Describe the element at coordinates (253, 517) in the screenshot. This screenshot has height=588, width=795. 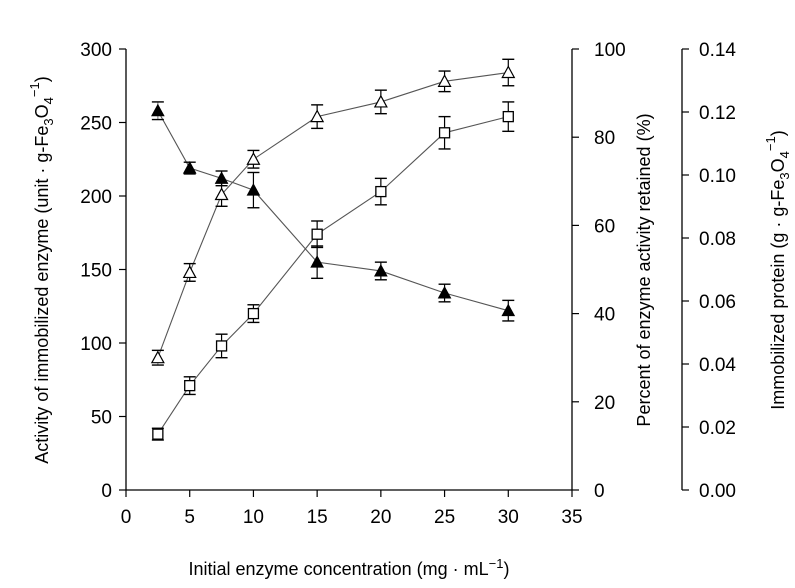
I see `x-tick-label: 10` at that location.